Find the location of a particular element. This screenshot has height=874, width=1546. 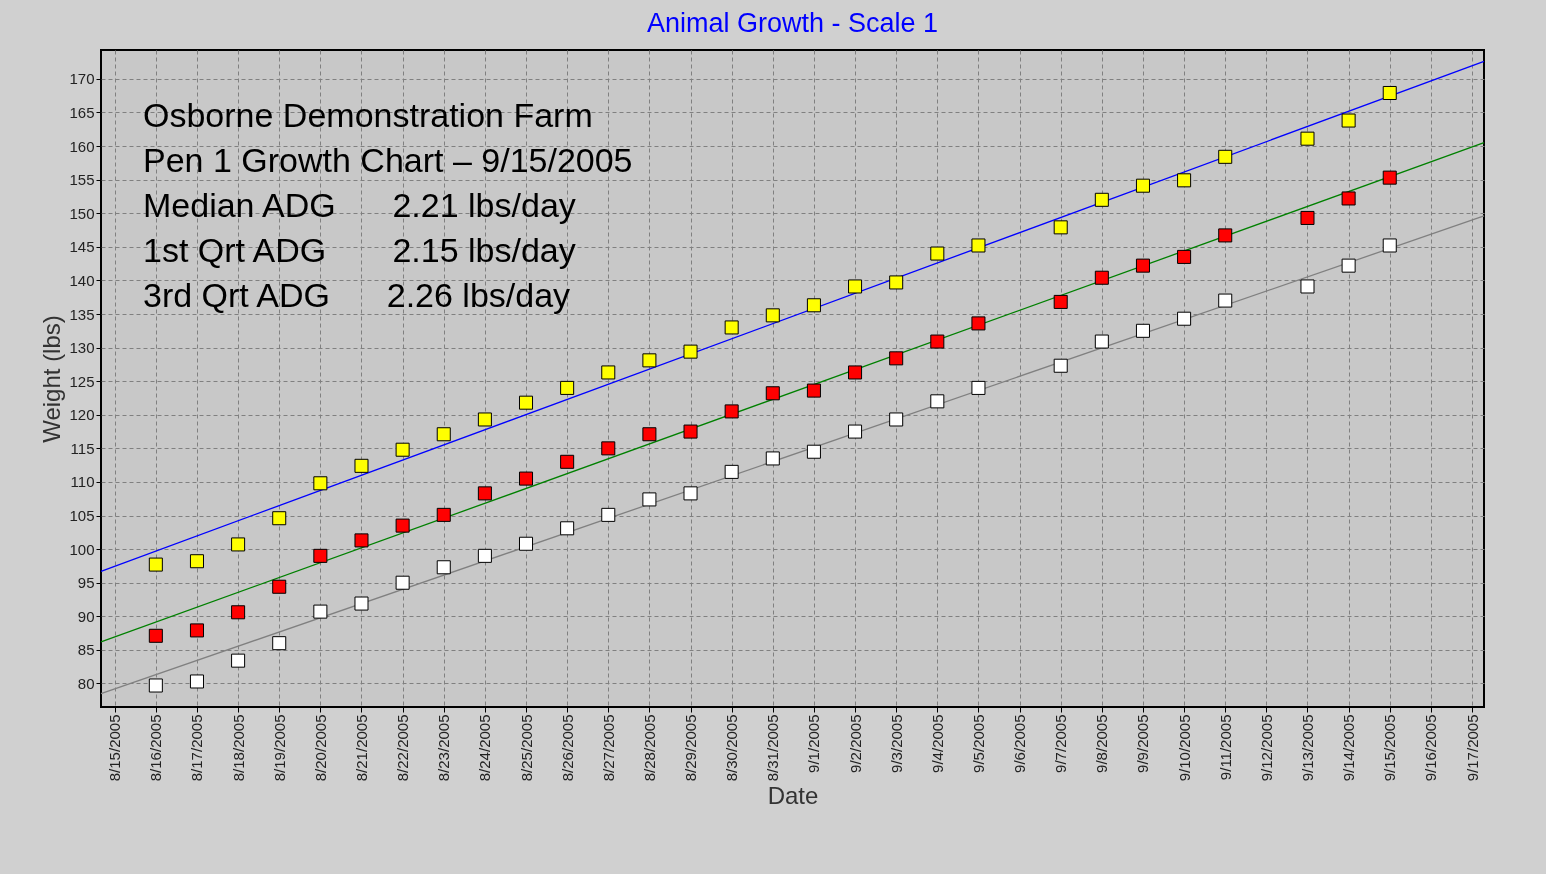

x-tick-label: 9/4/2005 is located at coordinates (937, 743).